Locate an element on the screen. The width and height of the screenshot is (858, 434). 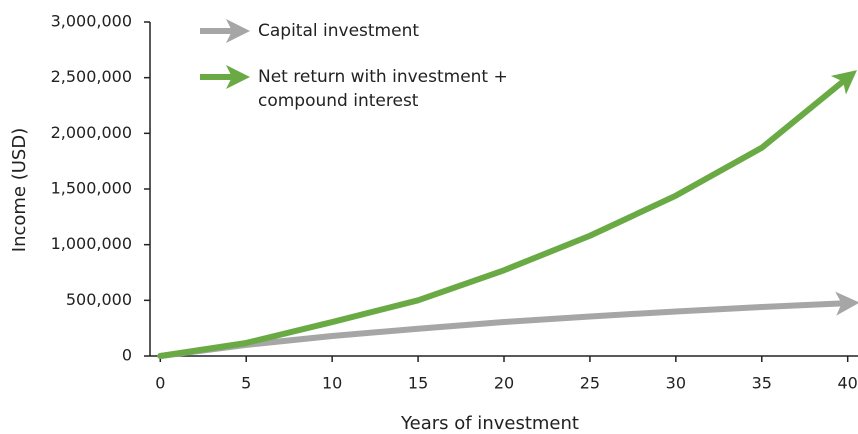
y-axis-label: Income (USD) is located at coordinates (19, 190).